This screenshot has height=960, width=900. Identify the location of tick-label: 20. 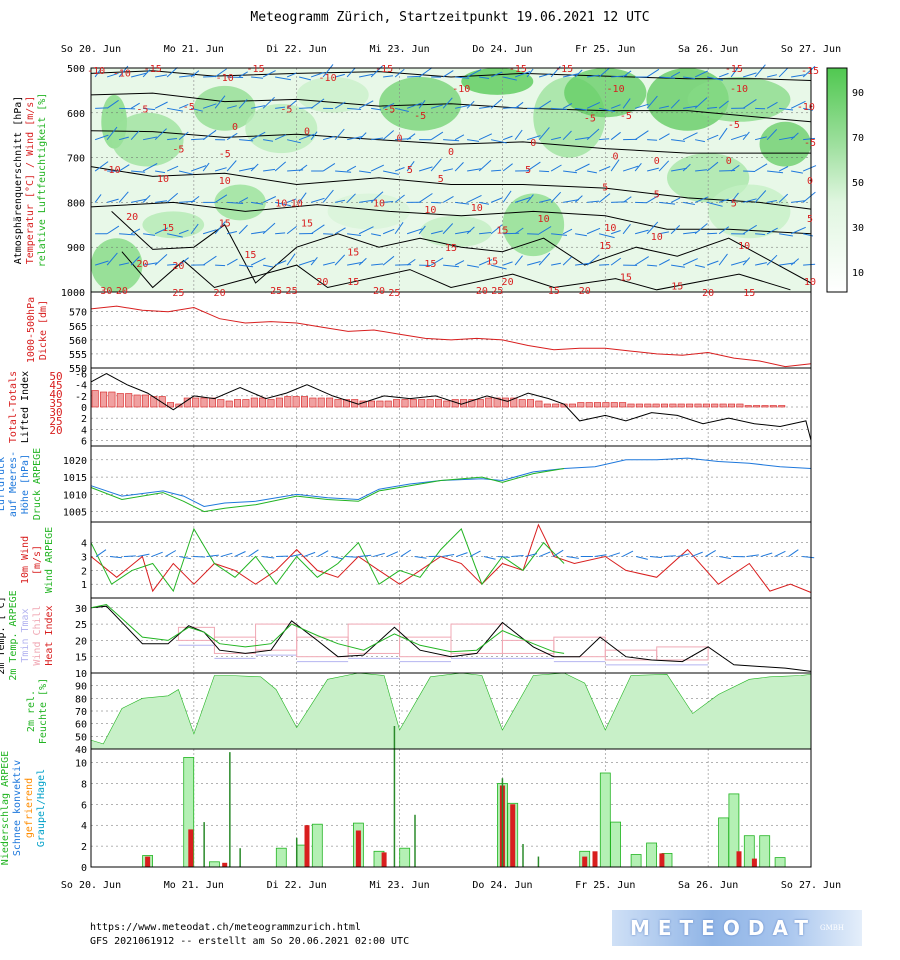
(81, 641).